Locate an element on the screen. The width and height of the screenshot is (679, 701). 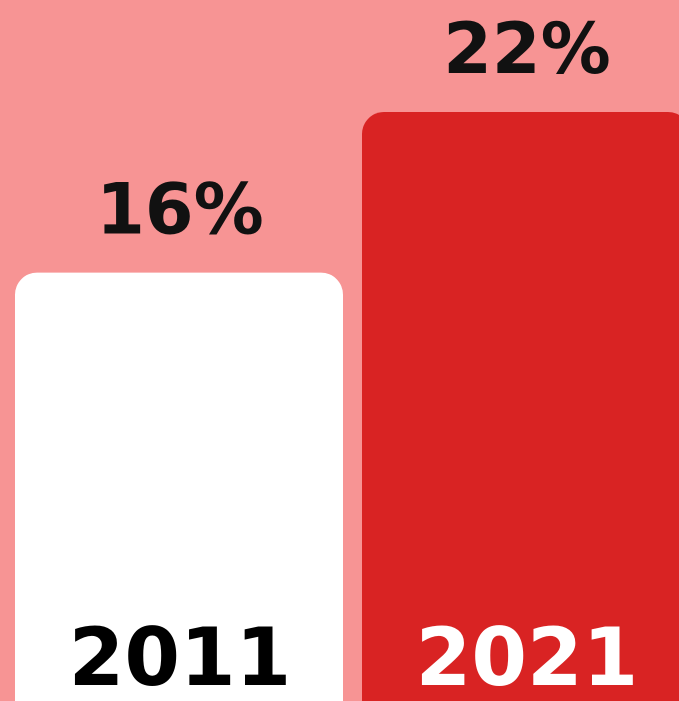
category-label: 2011 is located at coordinates (180, 656).